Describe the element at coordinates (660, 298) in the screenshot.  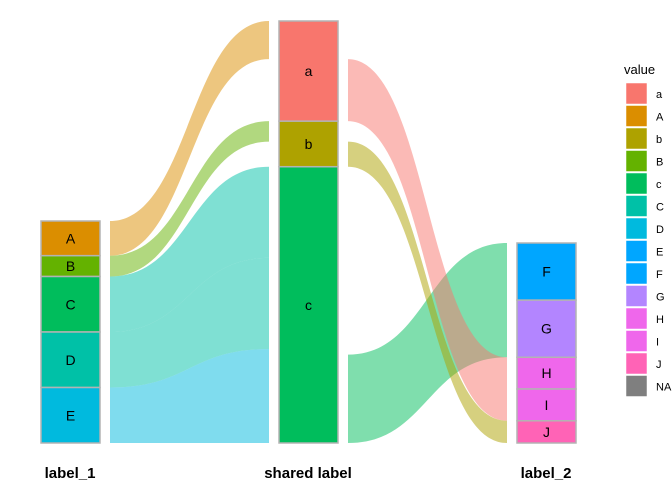
I see `legend-label-G: G` at that location.